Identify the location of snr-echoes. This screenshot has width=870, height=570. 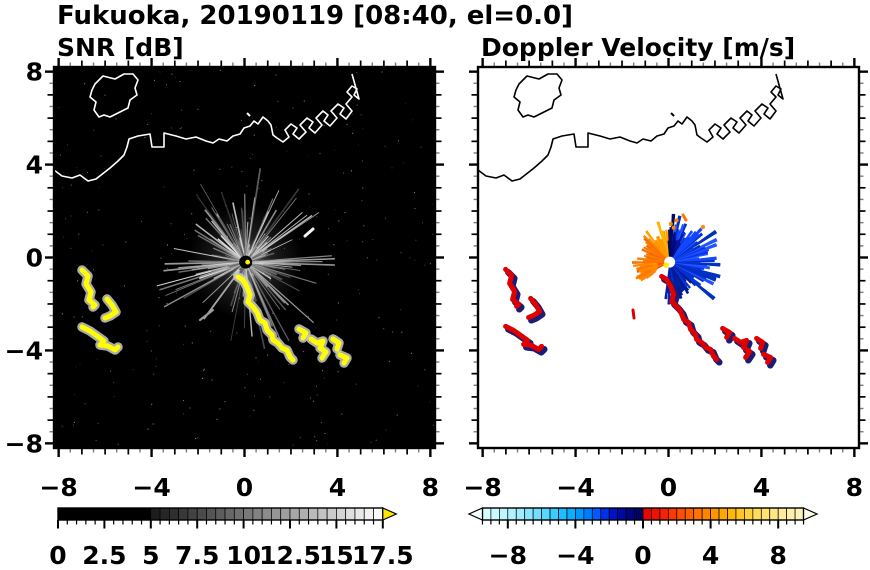
(214, 297).